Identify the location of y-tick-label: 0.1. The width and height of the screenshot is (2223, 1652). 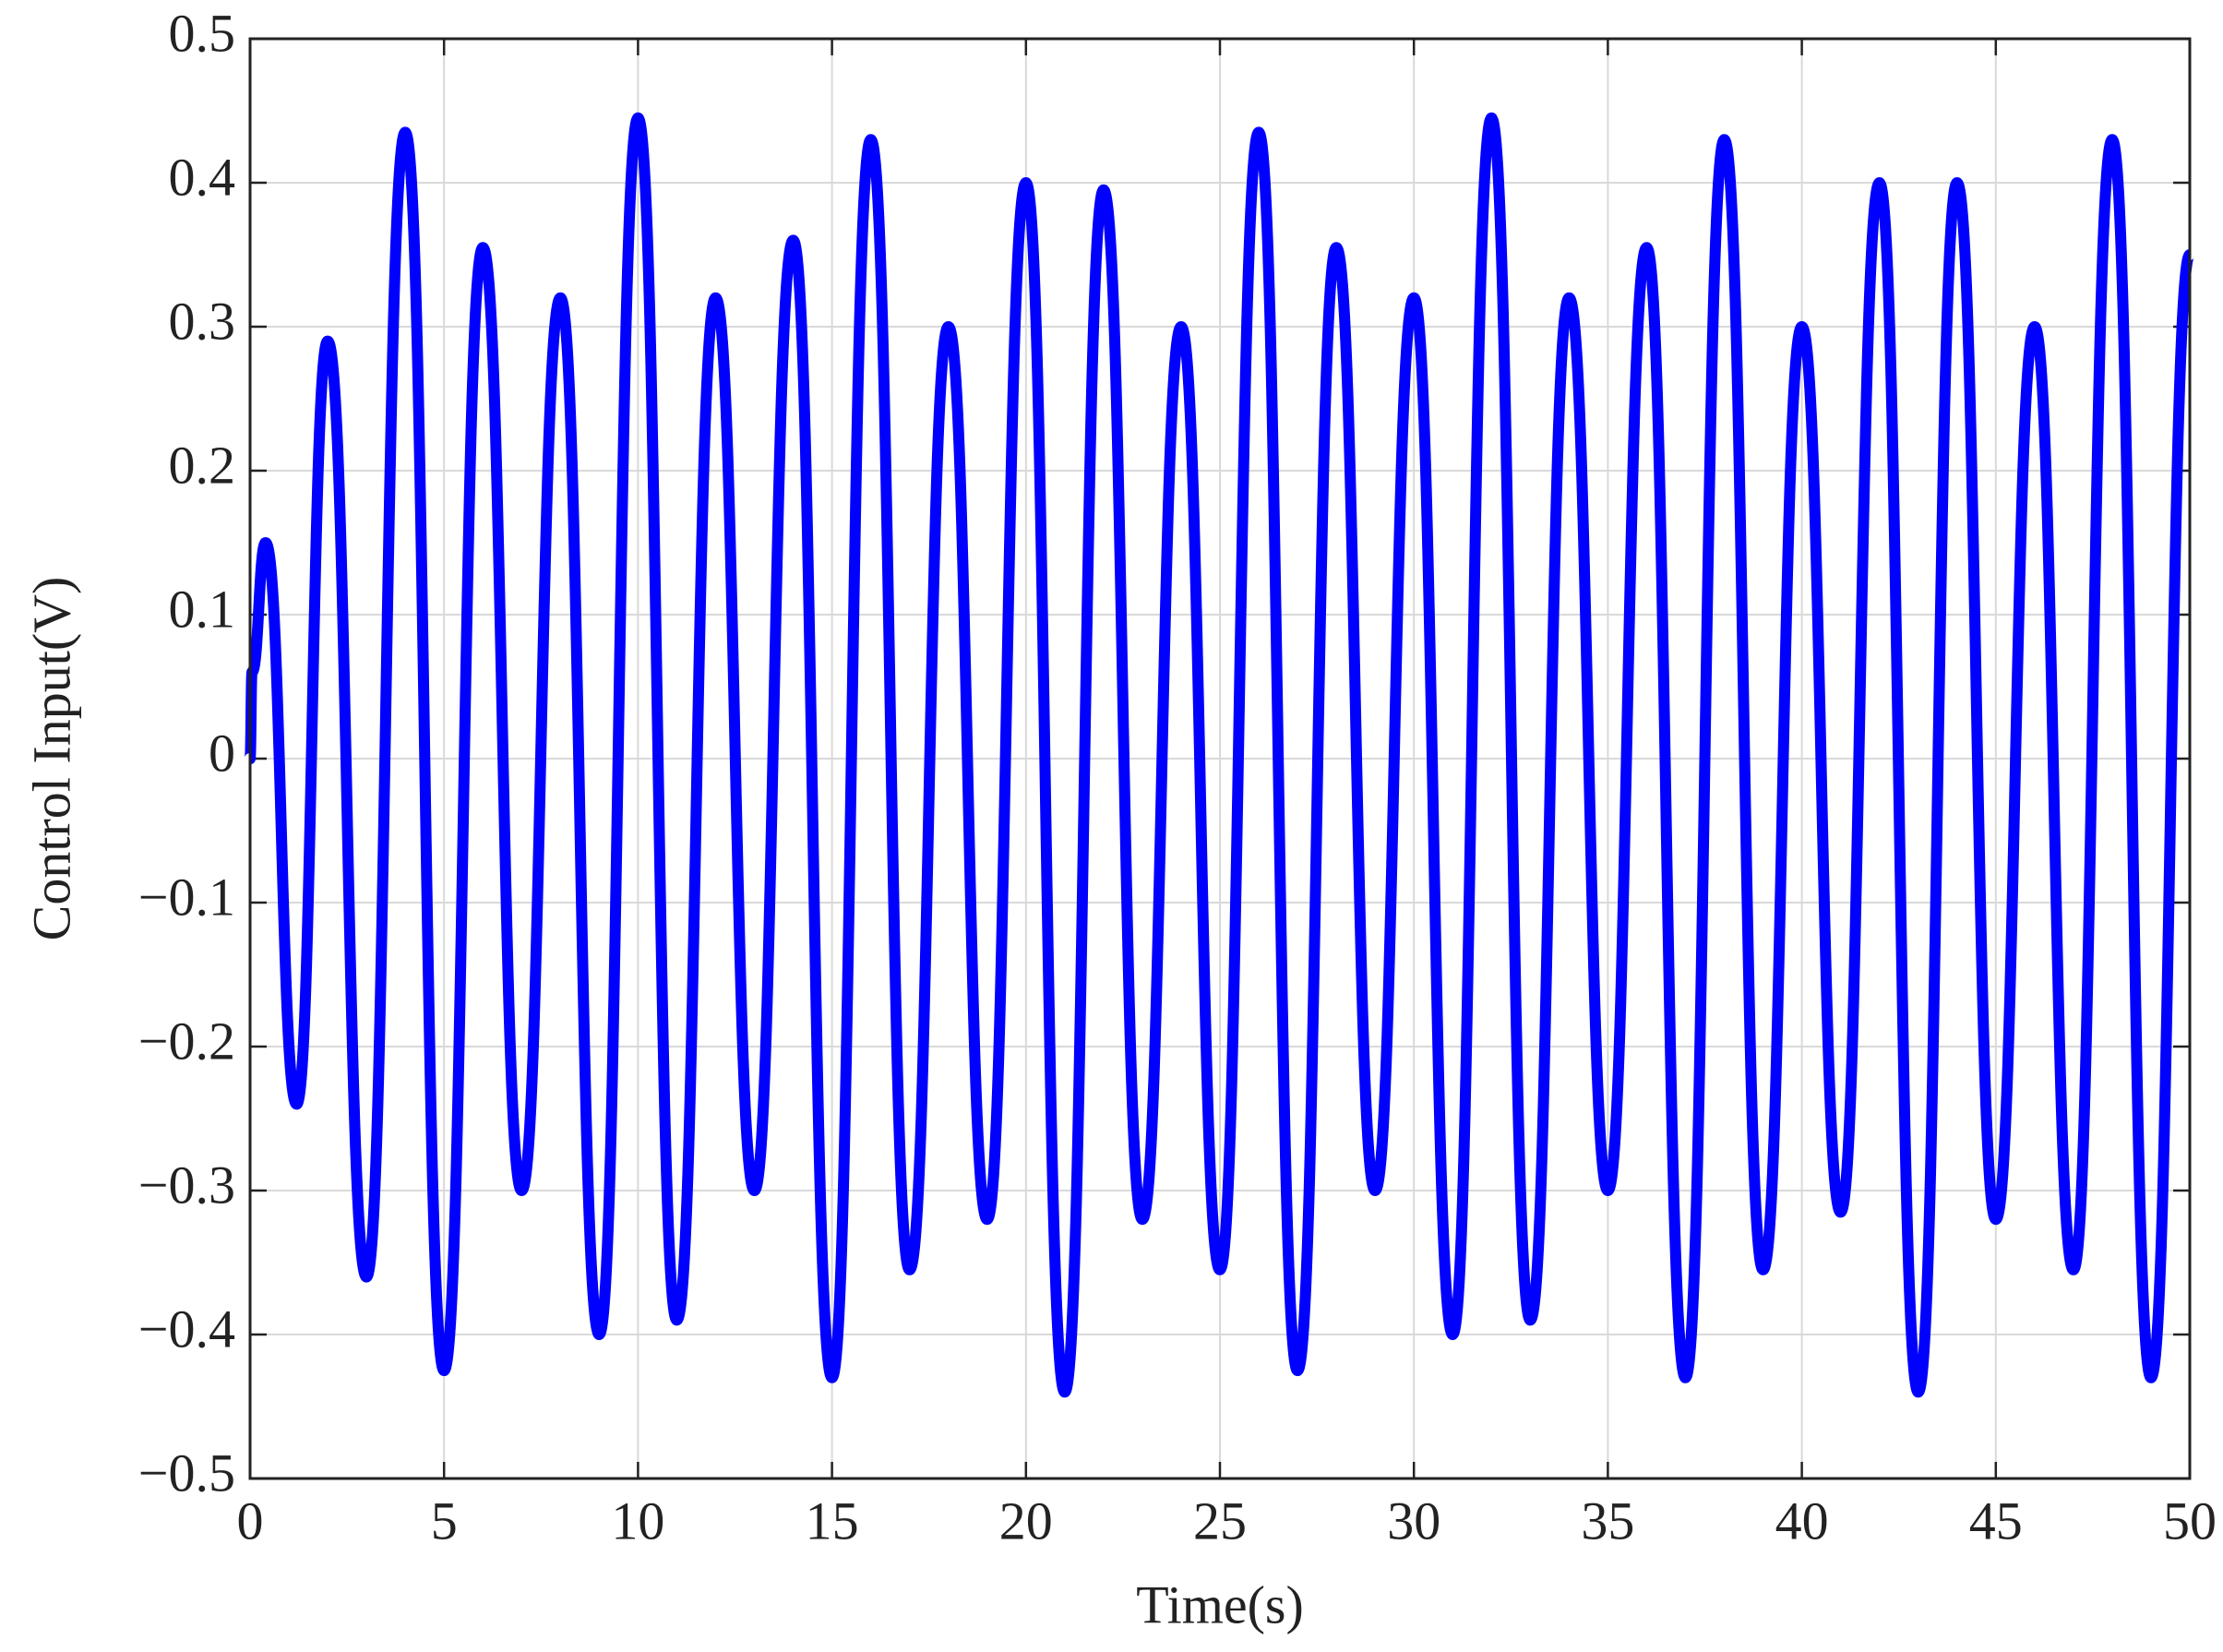
(202, 609).